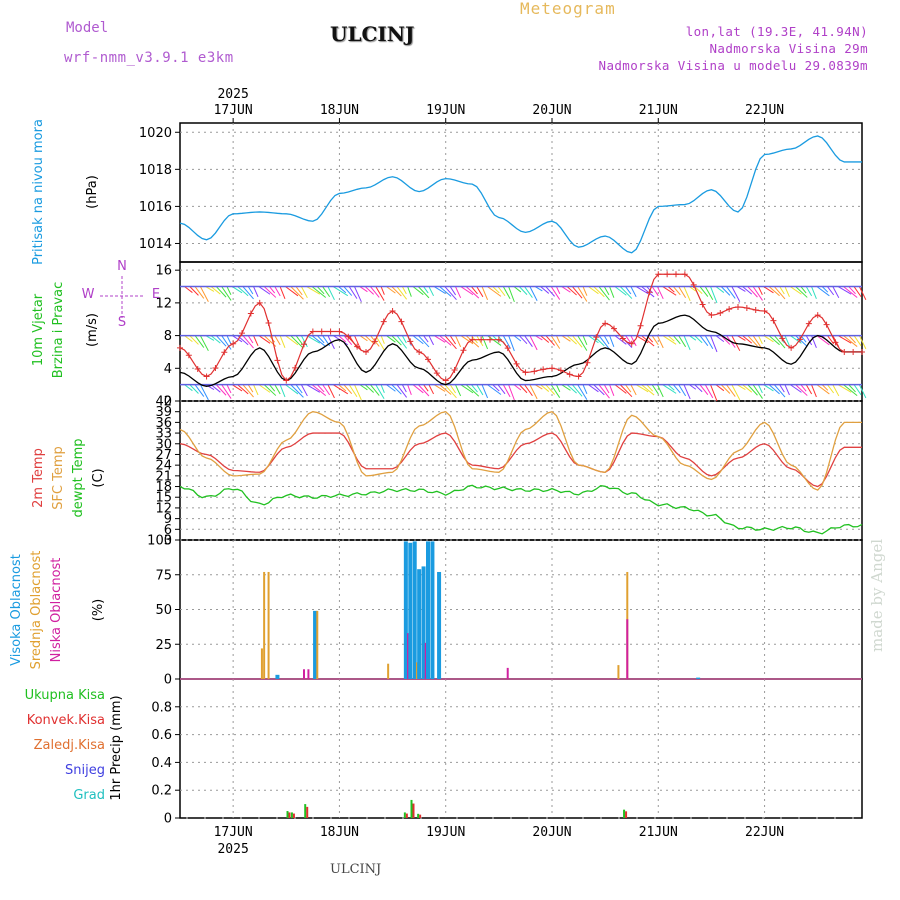 The width and height of the screenshot is (900, 900). Describe the element at coordinates (356, 869) in the screenshot. I see `footer-station: ULCINJ` at that location.